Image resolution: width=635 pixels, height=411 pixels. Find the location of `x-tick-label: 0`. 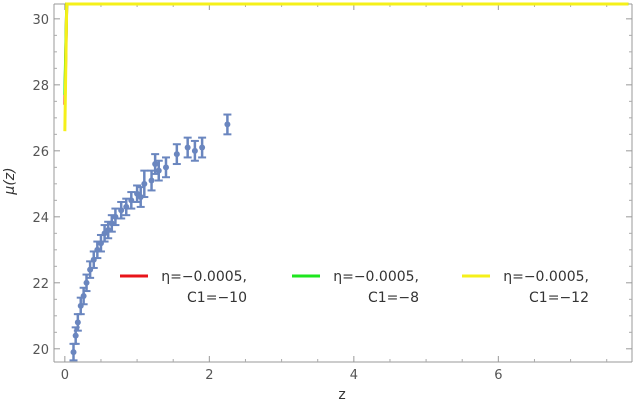

x-tick-label: 0 is located at coordinates (65, 375).